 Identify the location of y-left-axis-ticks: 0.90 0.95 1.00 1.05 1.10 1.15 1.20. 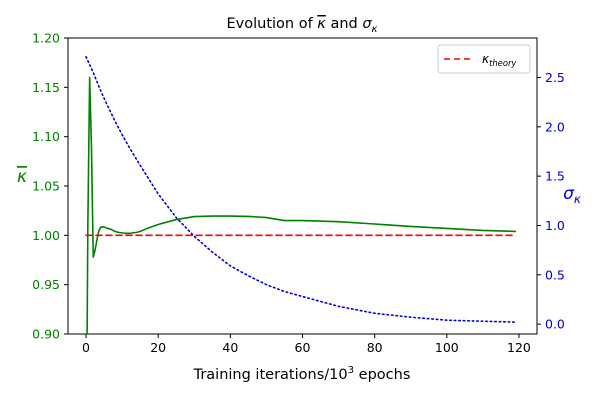
(50, 186).